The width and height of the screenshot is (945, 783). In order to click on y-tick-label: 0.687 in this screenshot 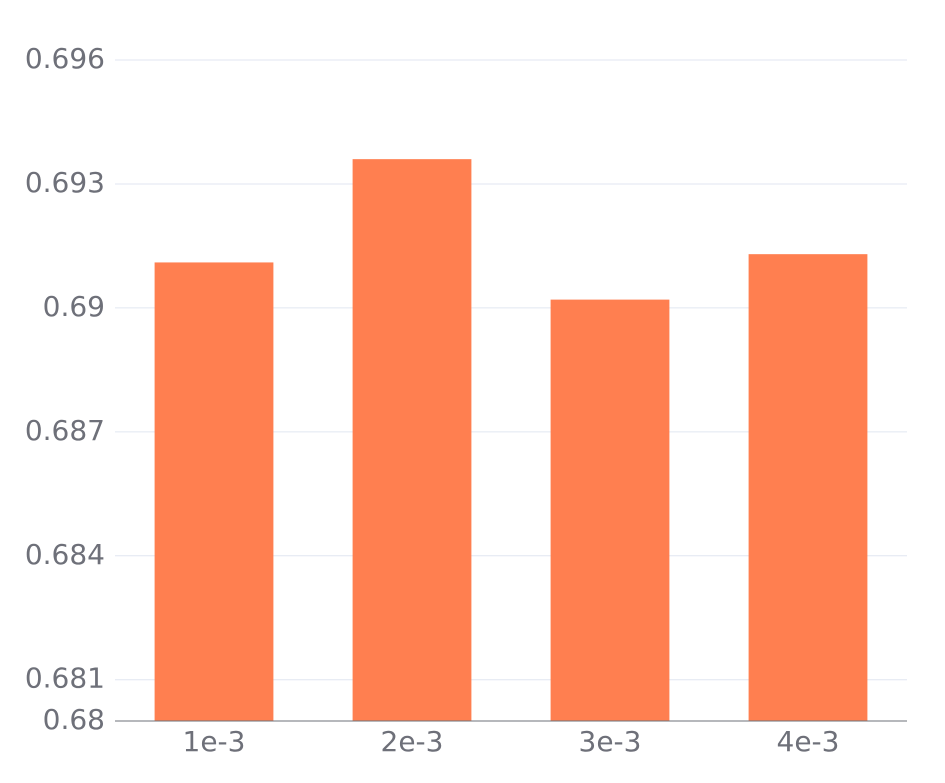, I will do `click(65, 430)`.